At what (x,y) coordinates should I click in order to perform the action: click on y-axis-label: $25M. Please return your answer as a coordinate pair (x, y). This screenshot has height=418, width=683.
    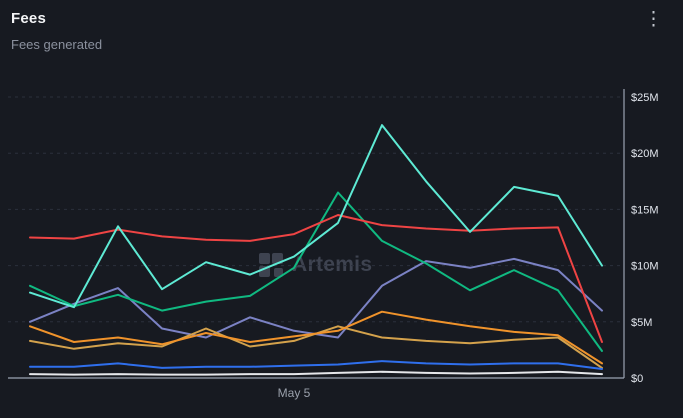
    Looking at the image, I should click on (645, 98).